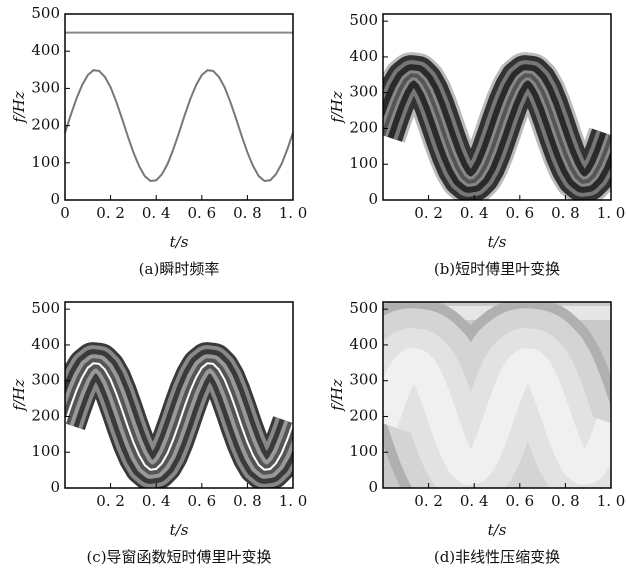  What do you see at coordinates (497, 557) in the screenshot?
I see `caption: (d)非线性压缩变换` at bounding box center [497, 557].